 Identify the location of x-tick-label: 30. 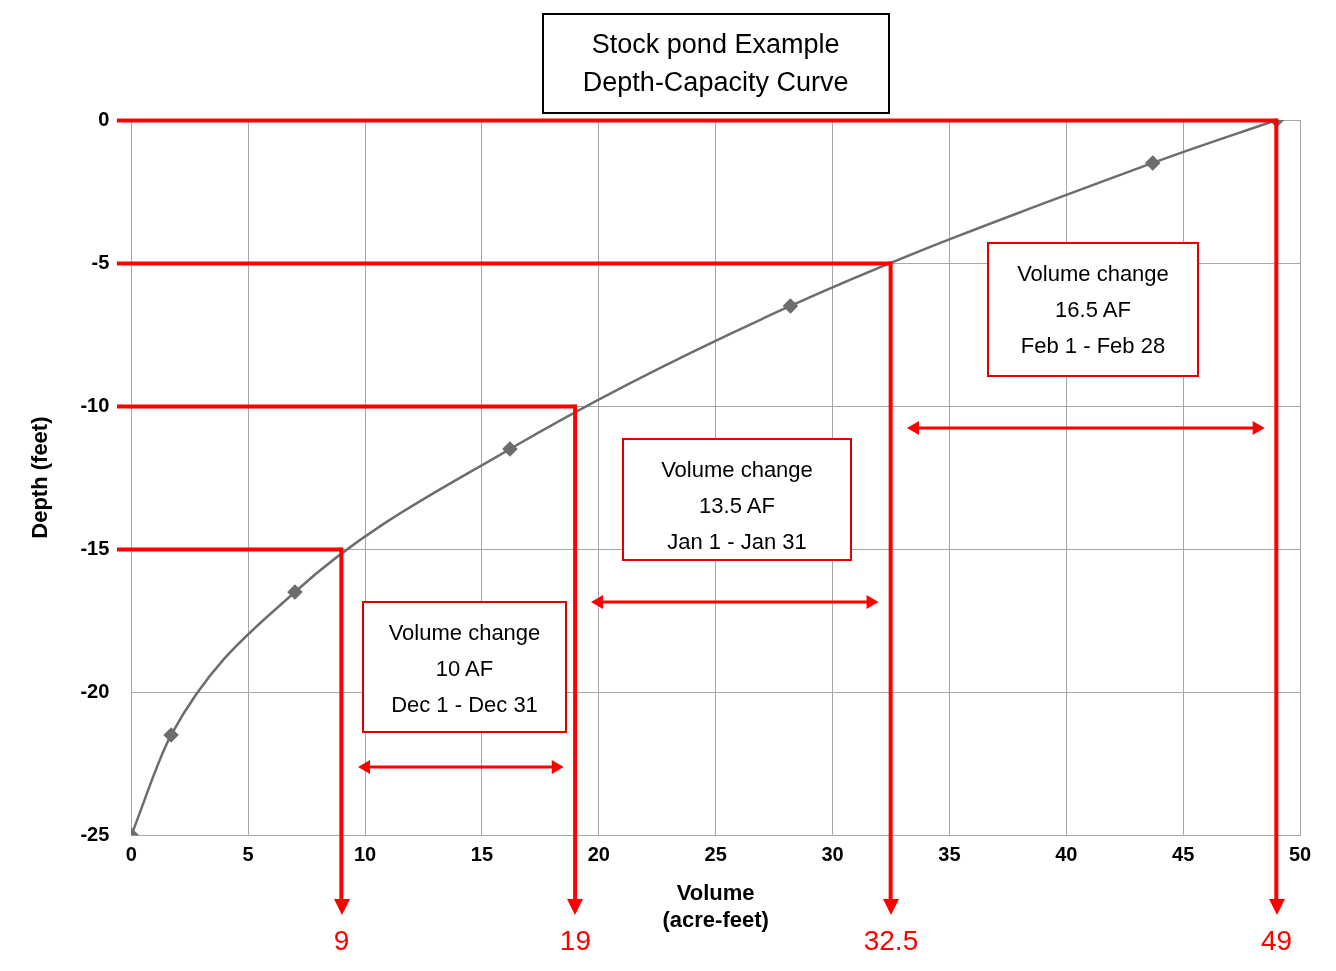
(832, 853).